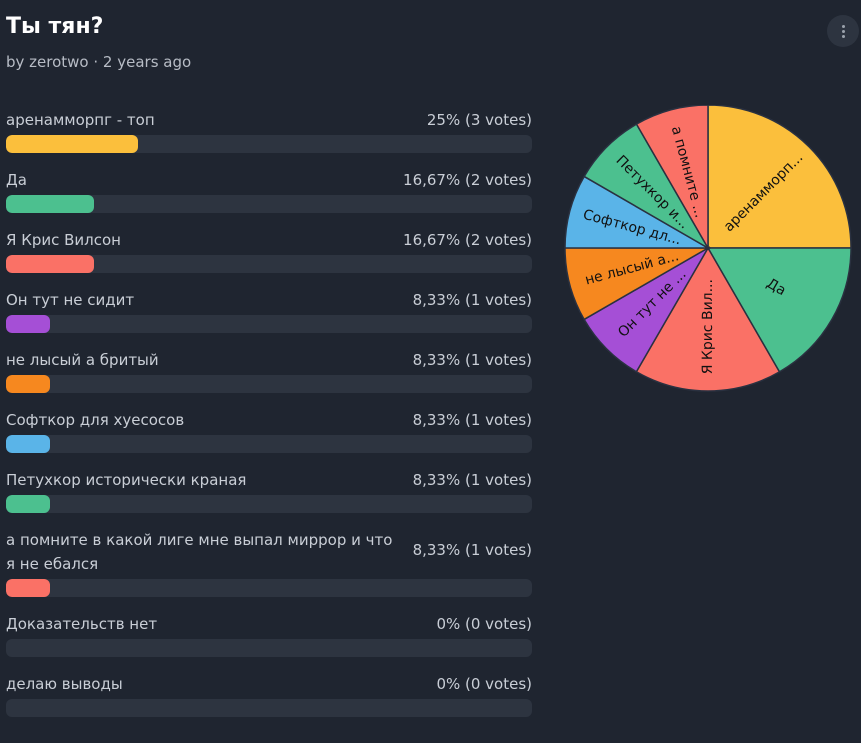 This screenshot has height=743, width=861. I want to click on option-label: Доказательств нет, so click(82, 624).